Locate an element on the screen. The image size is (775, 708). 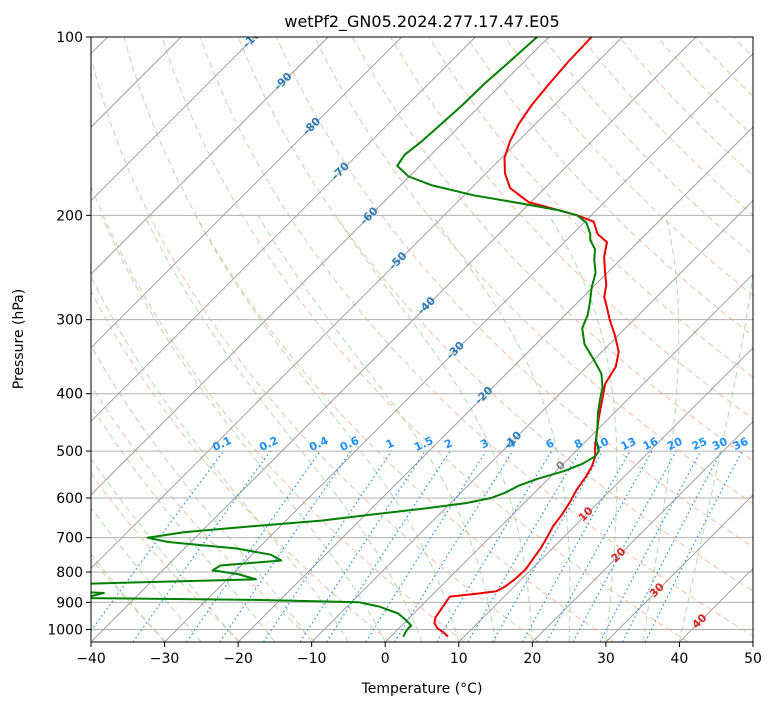
x-tick-label: −30 is located at coordinates (165, 659).